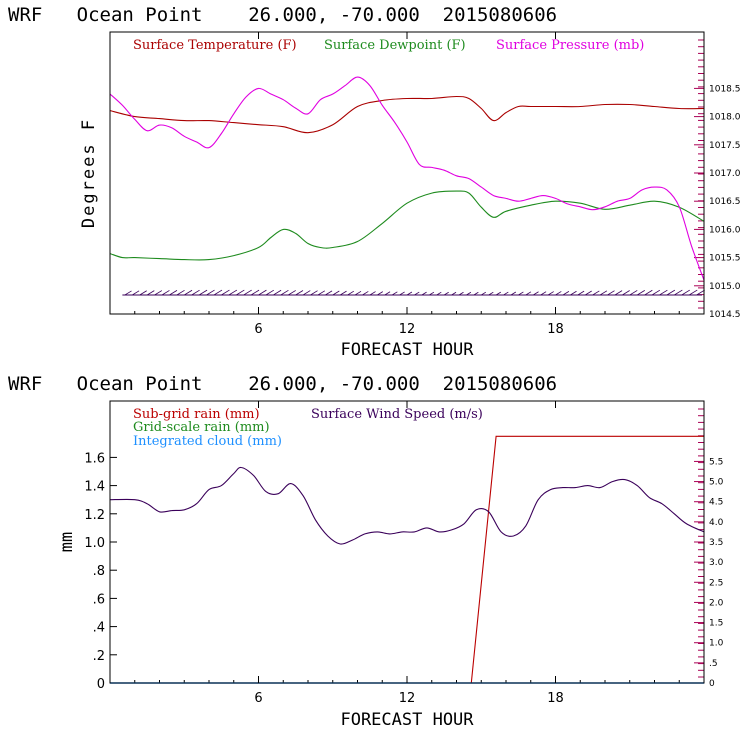 The image size is (740, 740). I want to click on chart-1-legend-temperature: Surface Temperature (F), so click(215, 45).